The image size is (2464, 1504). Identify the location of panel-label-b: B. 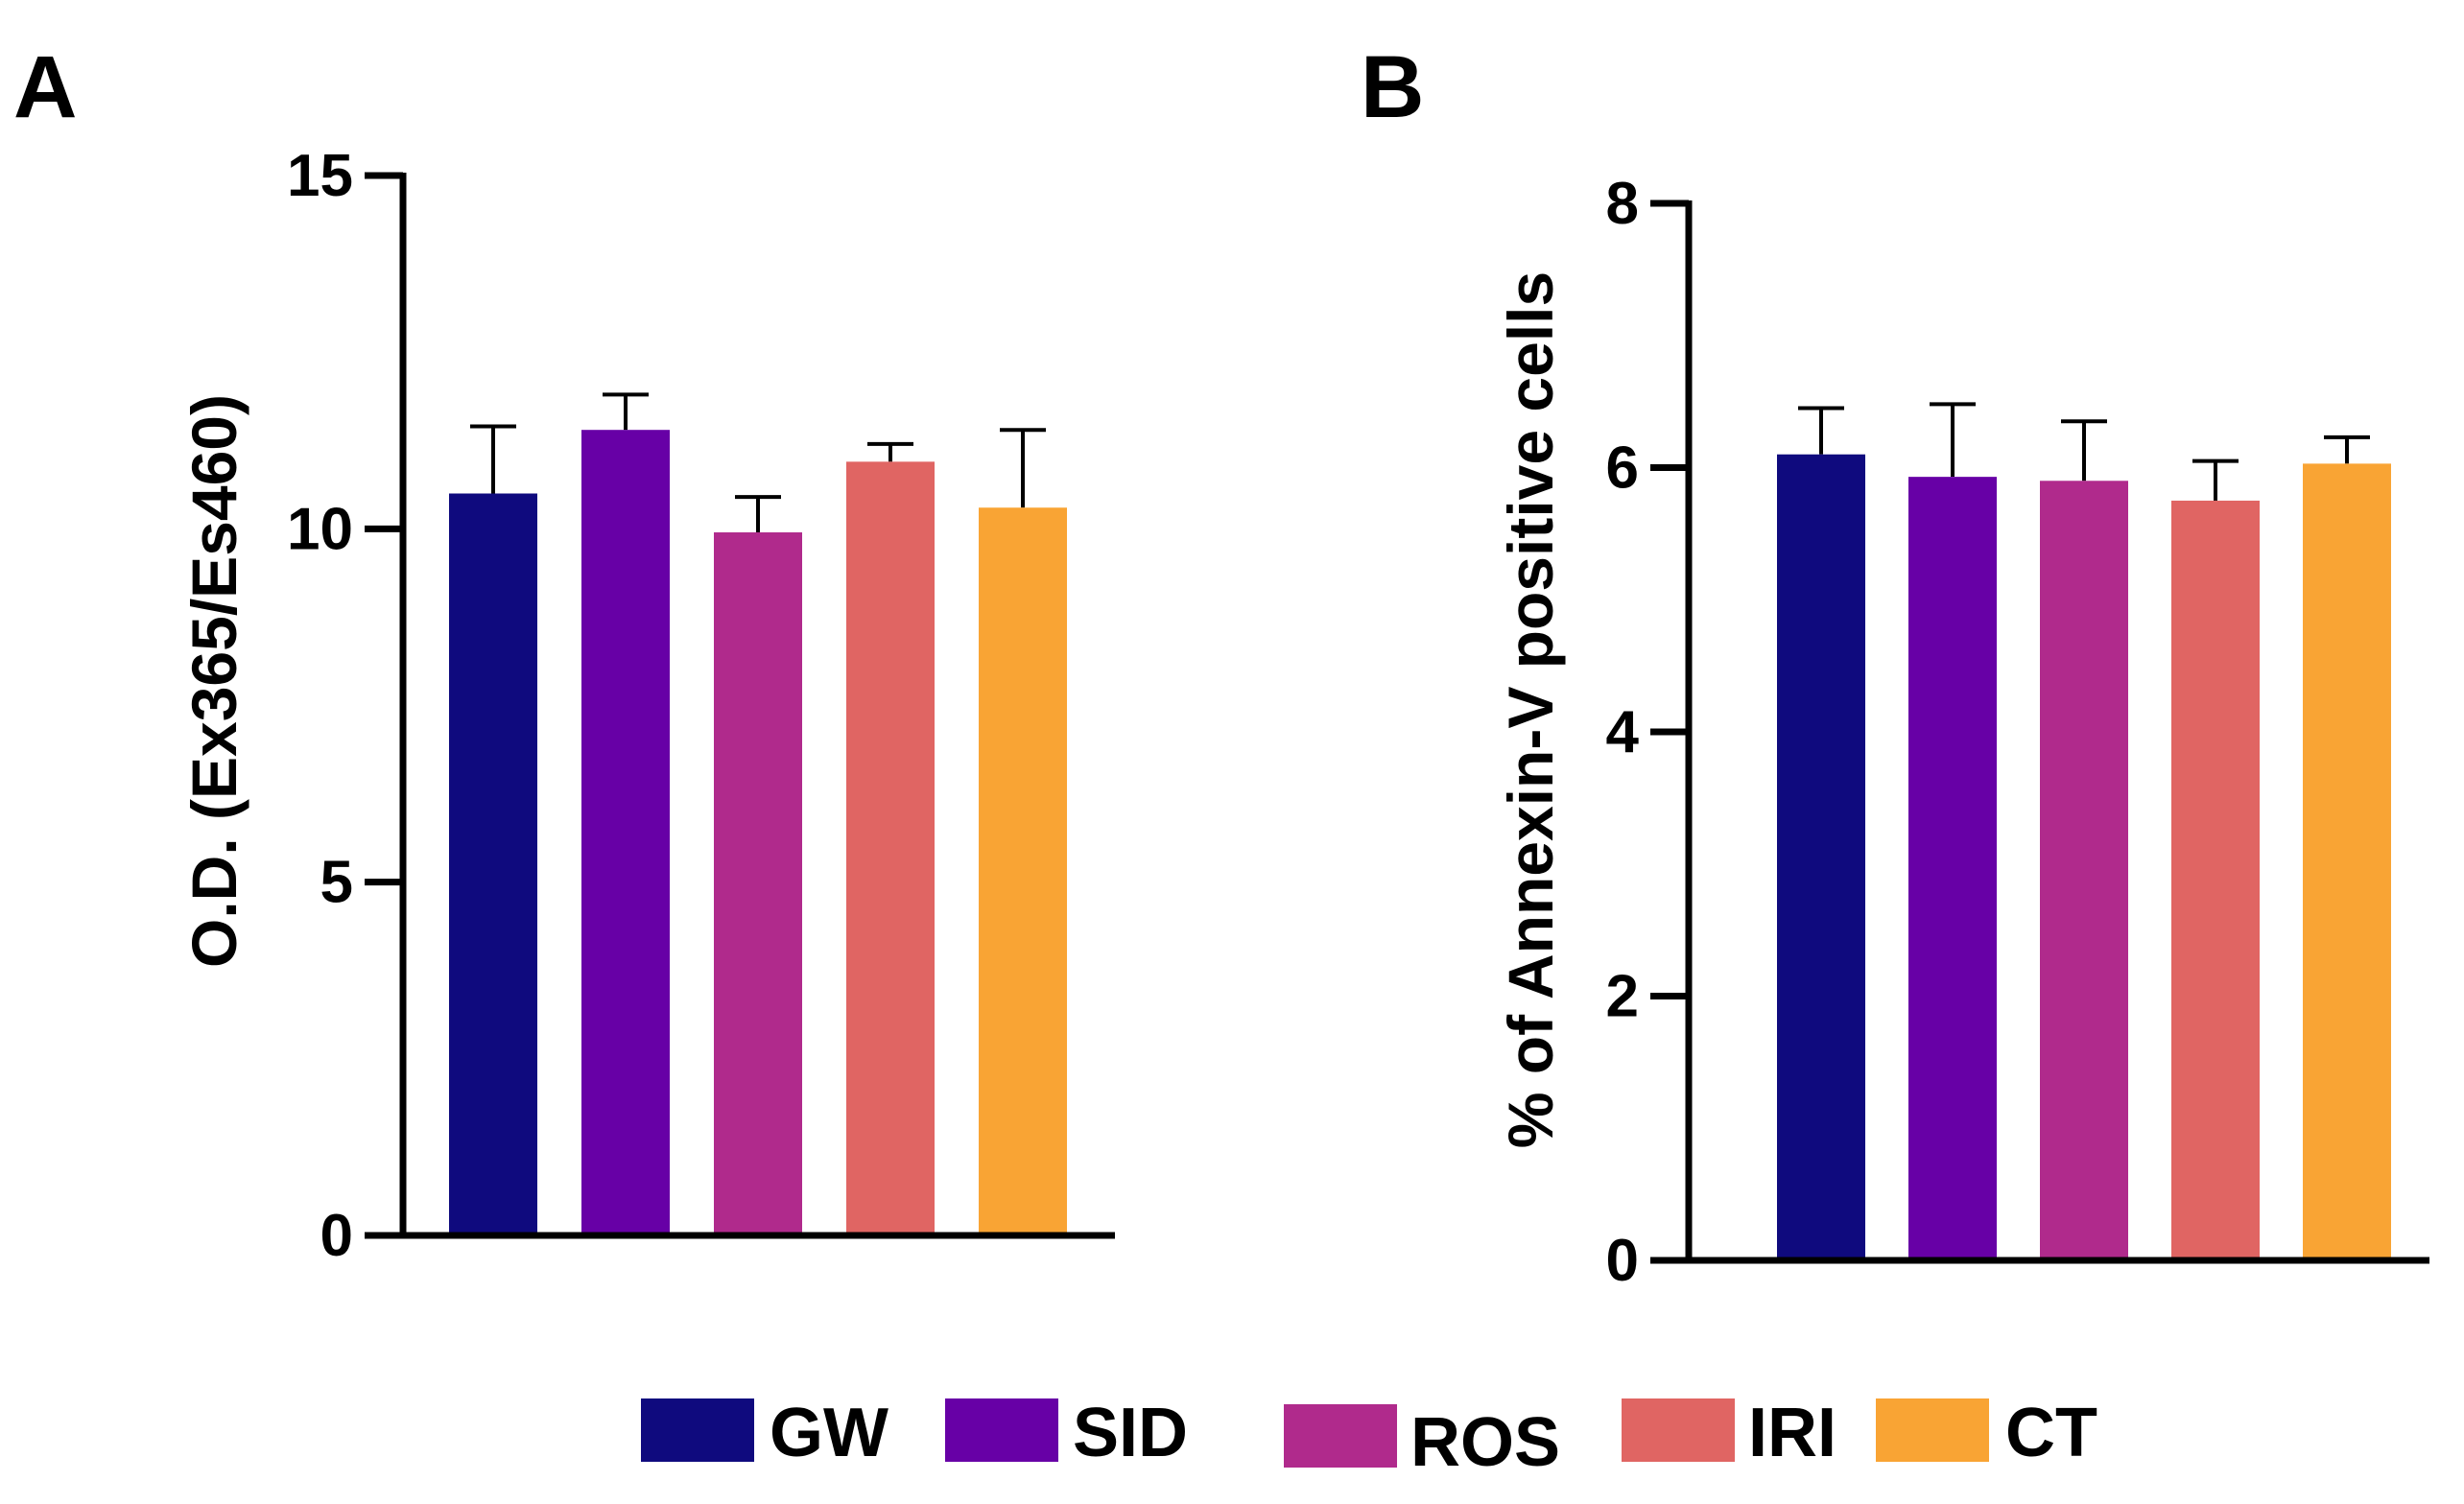
(1392, 87).